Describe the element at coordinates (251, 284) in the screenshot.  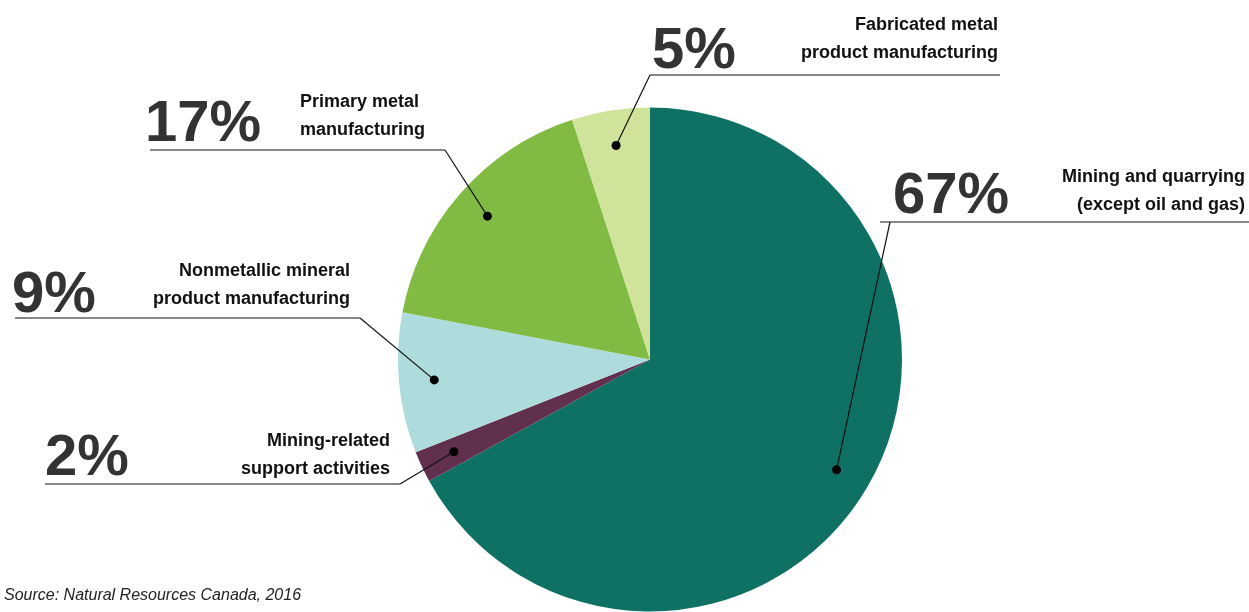
I see `slice-label: Nonmetallic mineral product manufacturing` at that location.